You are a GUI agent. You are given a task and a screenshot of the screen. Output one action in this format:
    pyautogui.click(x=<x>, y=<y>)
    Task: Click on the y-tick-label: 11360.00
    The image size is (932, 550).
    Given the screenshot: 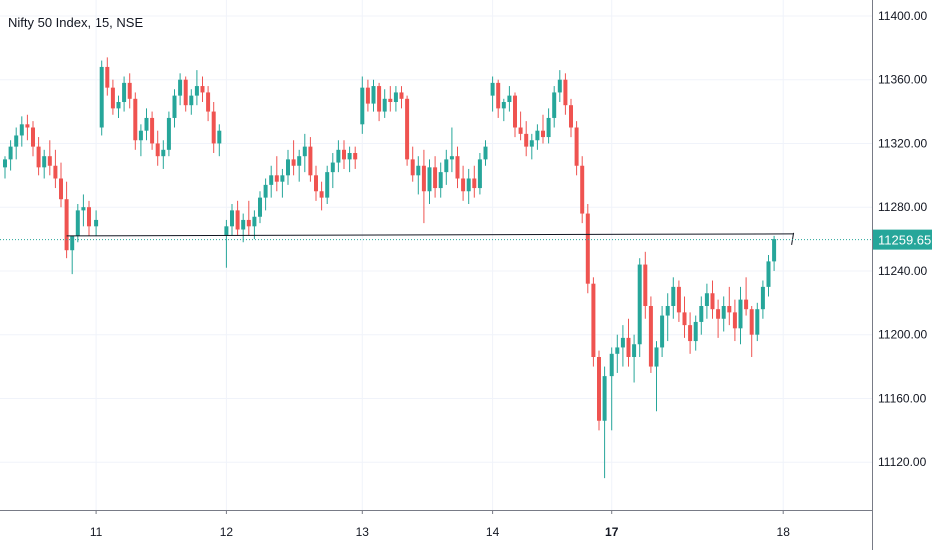 What is the action you would take?
    pyautogui.click(x=902, y=80)
    